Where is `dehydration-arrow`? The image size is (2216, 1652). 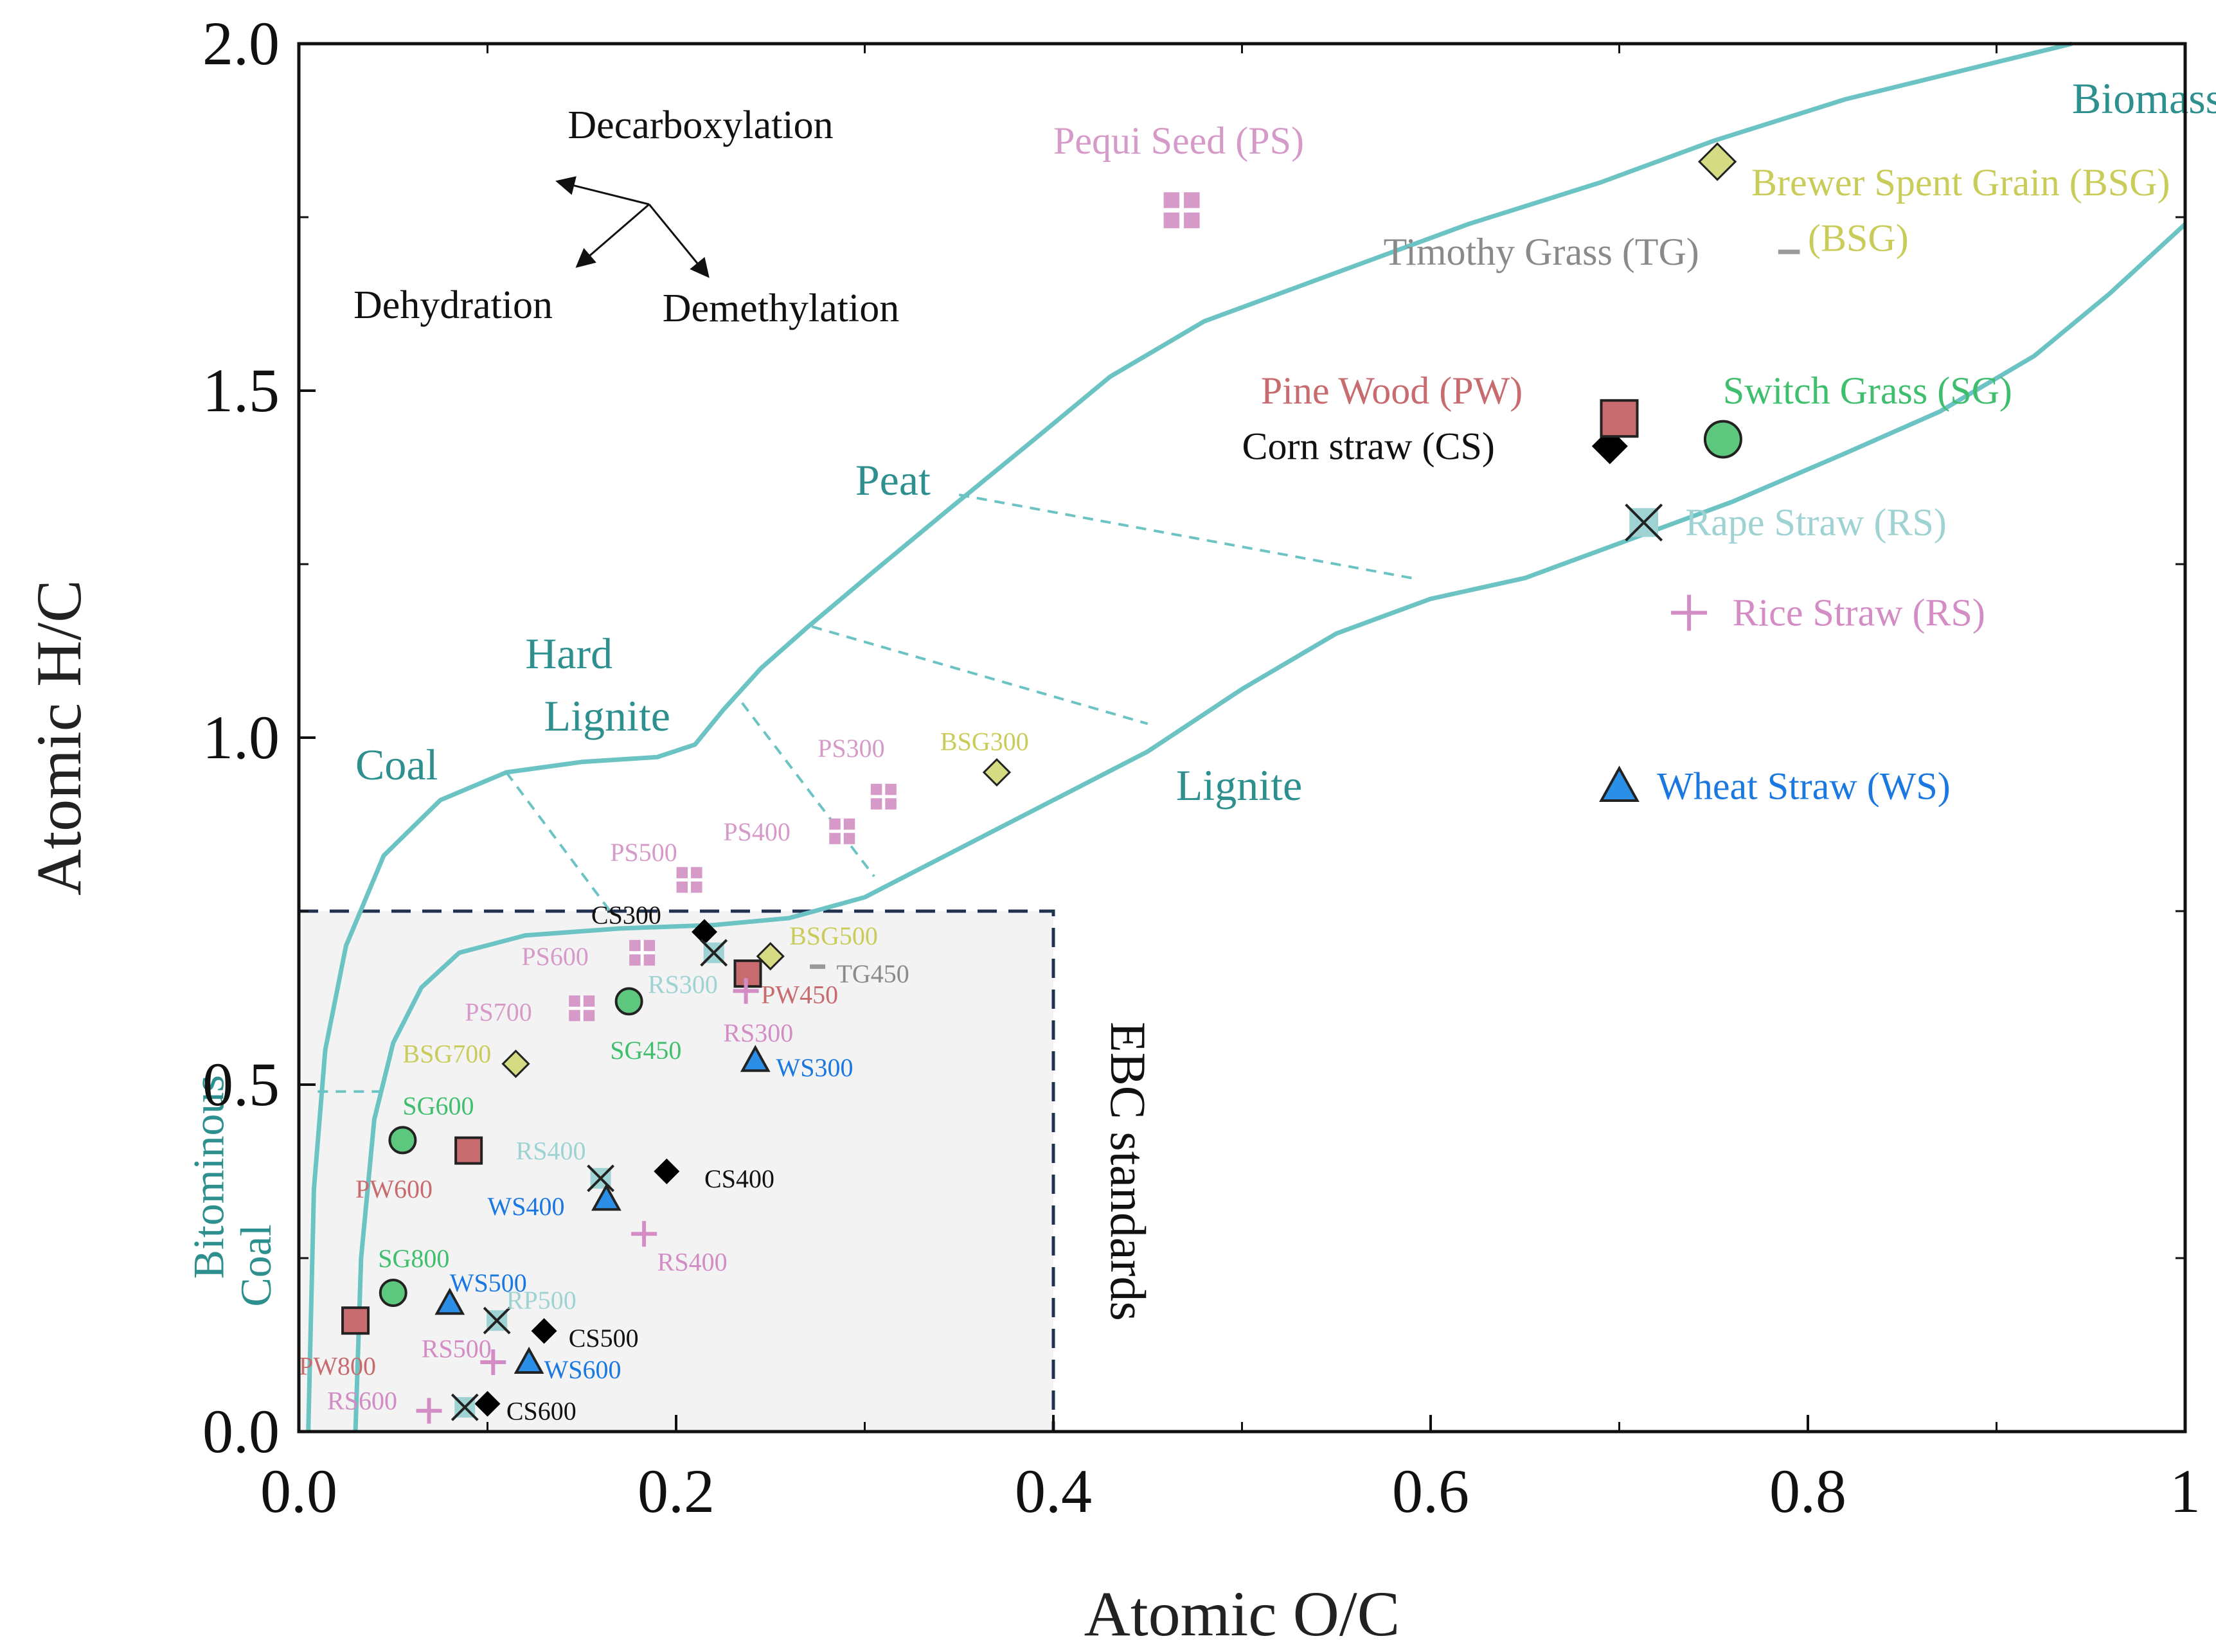 dehydration-arrow is located at coordinates (612, 235).